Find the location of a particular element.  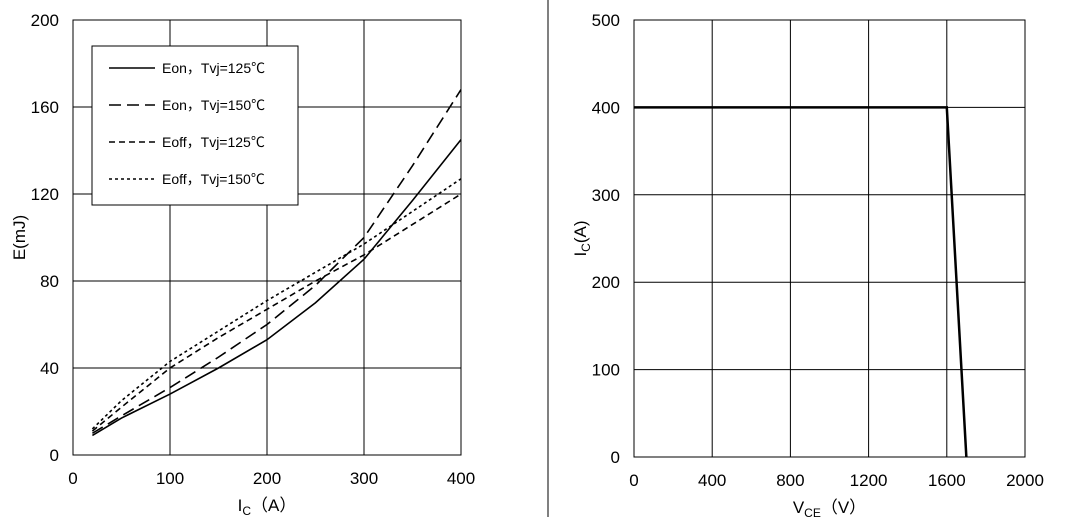

label-part: E(mJ) is located at coordinates (19, 237).